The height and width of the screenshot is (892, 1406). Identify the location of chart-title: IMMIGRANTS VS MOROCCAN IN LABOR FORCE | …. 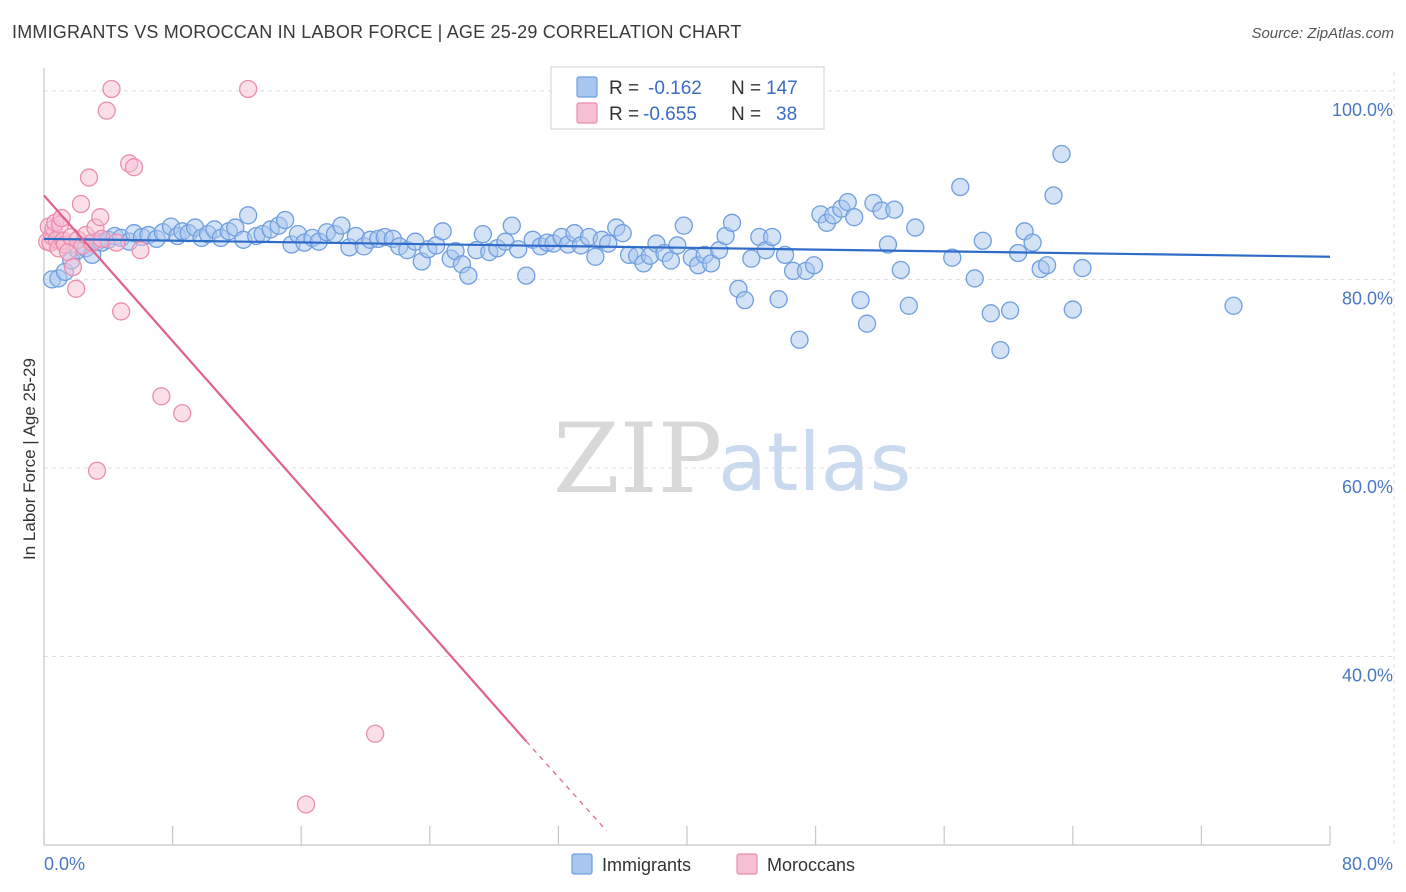
(377, 32).